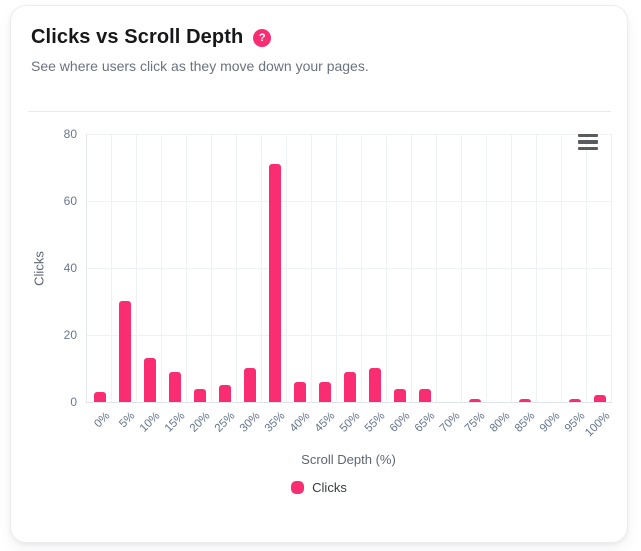 This screenshot has height=551, width=641. I want to click on bar-25%, so click(224, 393).